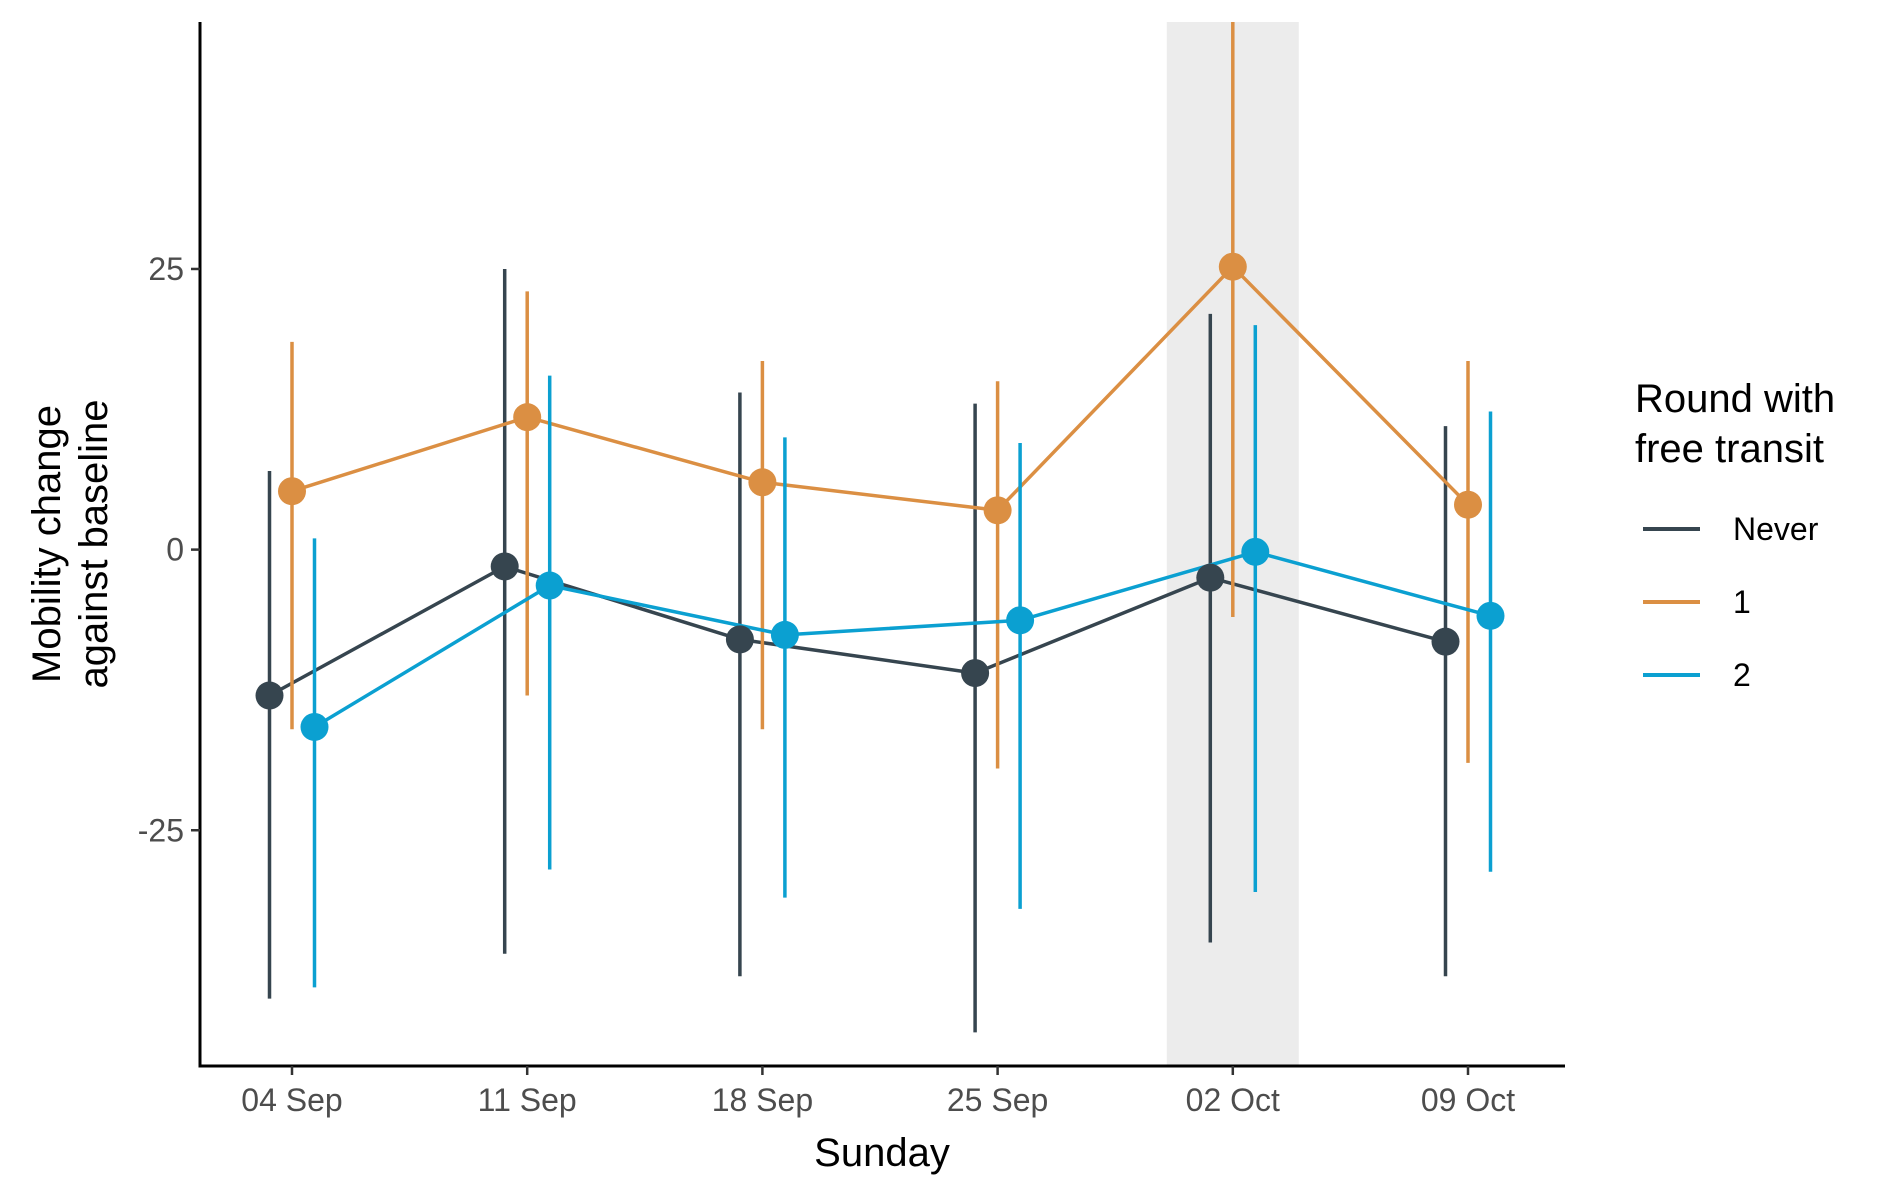 The image size is (1889, 1181). Describe the element at coordinates (175, 550) in the screenshot. I see `y-tick-label: 0` at that location.